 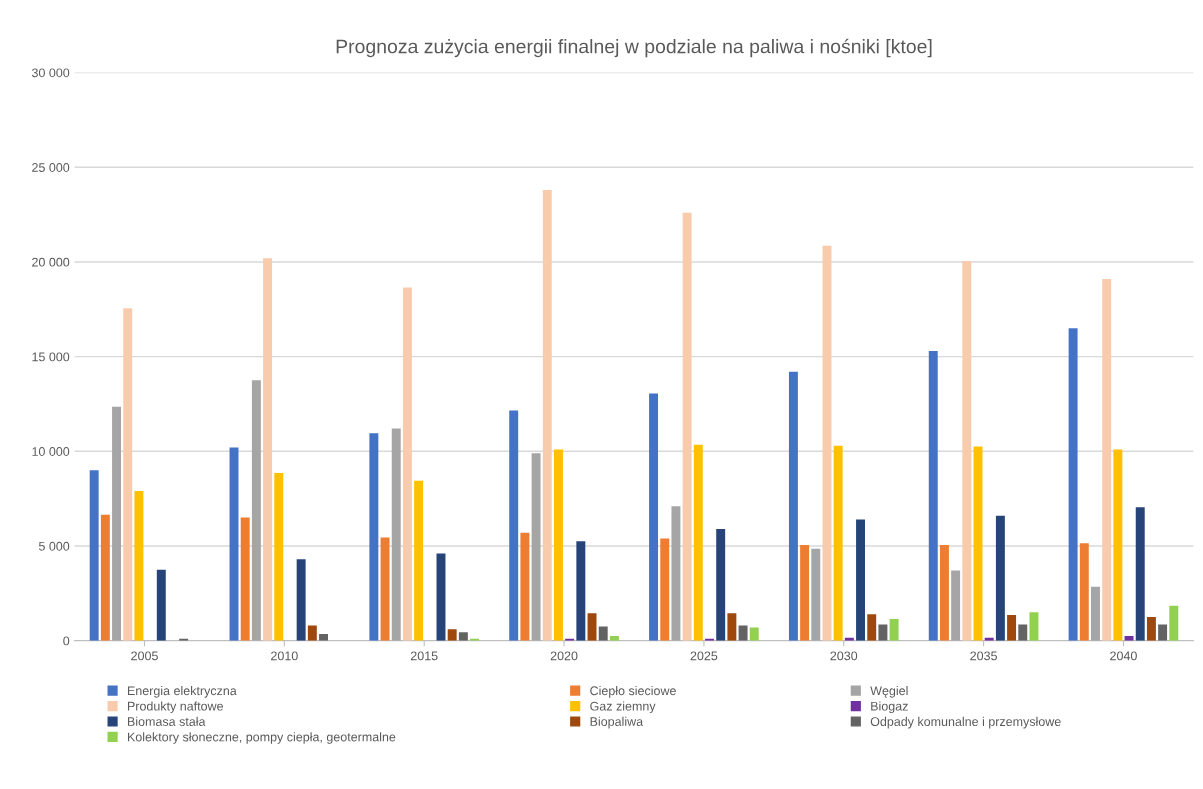 What do you see at coordinates (50, 73) in the screenshot?
I see `y-tick-label: 30 000` at bounding box center [50, 73].